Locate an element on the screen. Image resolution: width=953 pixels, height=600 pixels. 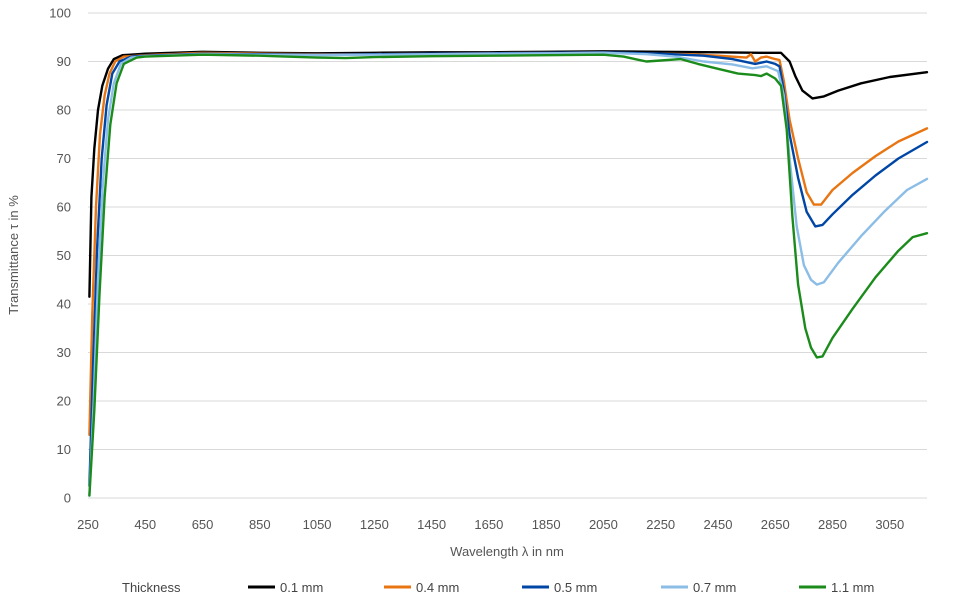
x-tick-label: 1850 is located at coordinates (546, 524).